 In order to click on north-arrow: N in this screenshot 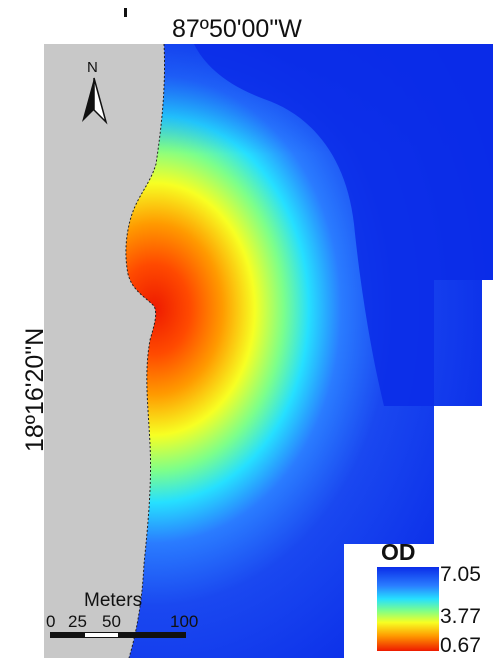, I will do `click(94, 95)`.